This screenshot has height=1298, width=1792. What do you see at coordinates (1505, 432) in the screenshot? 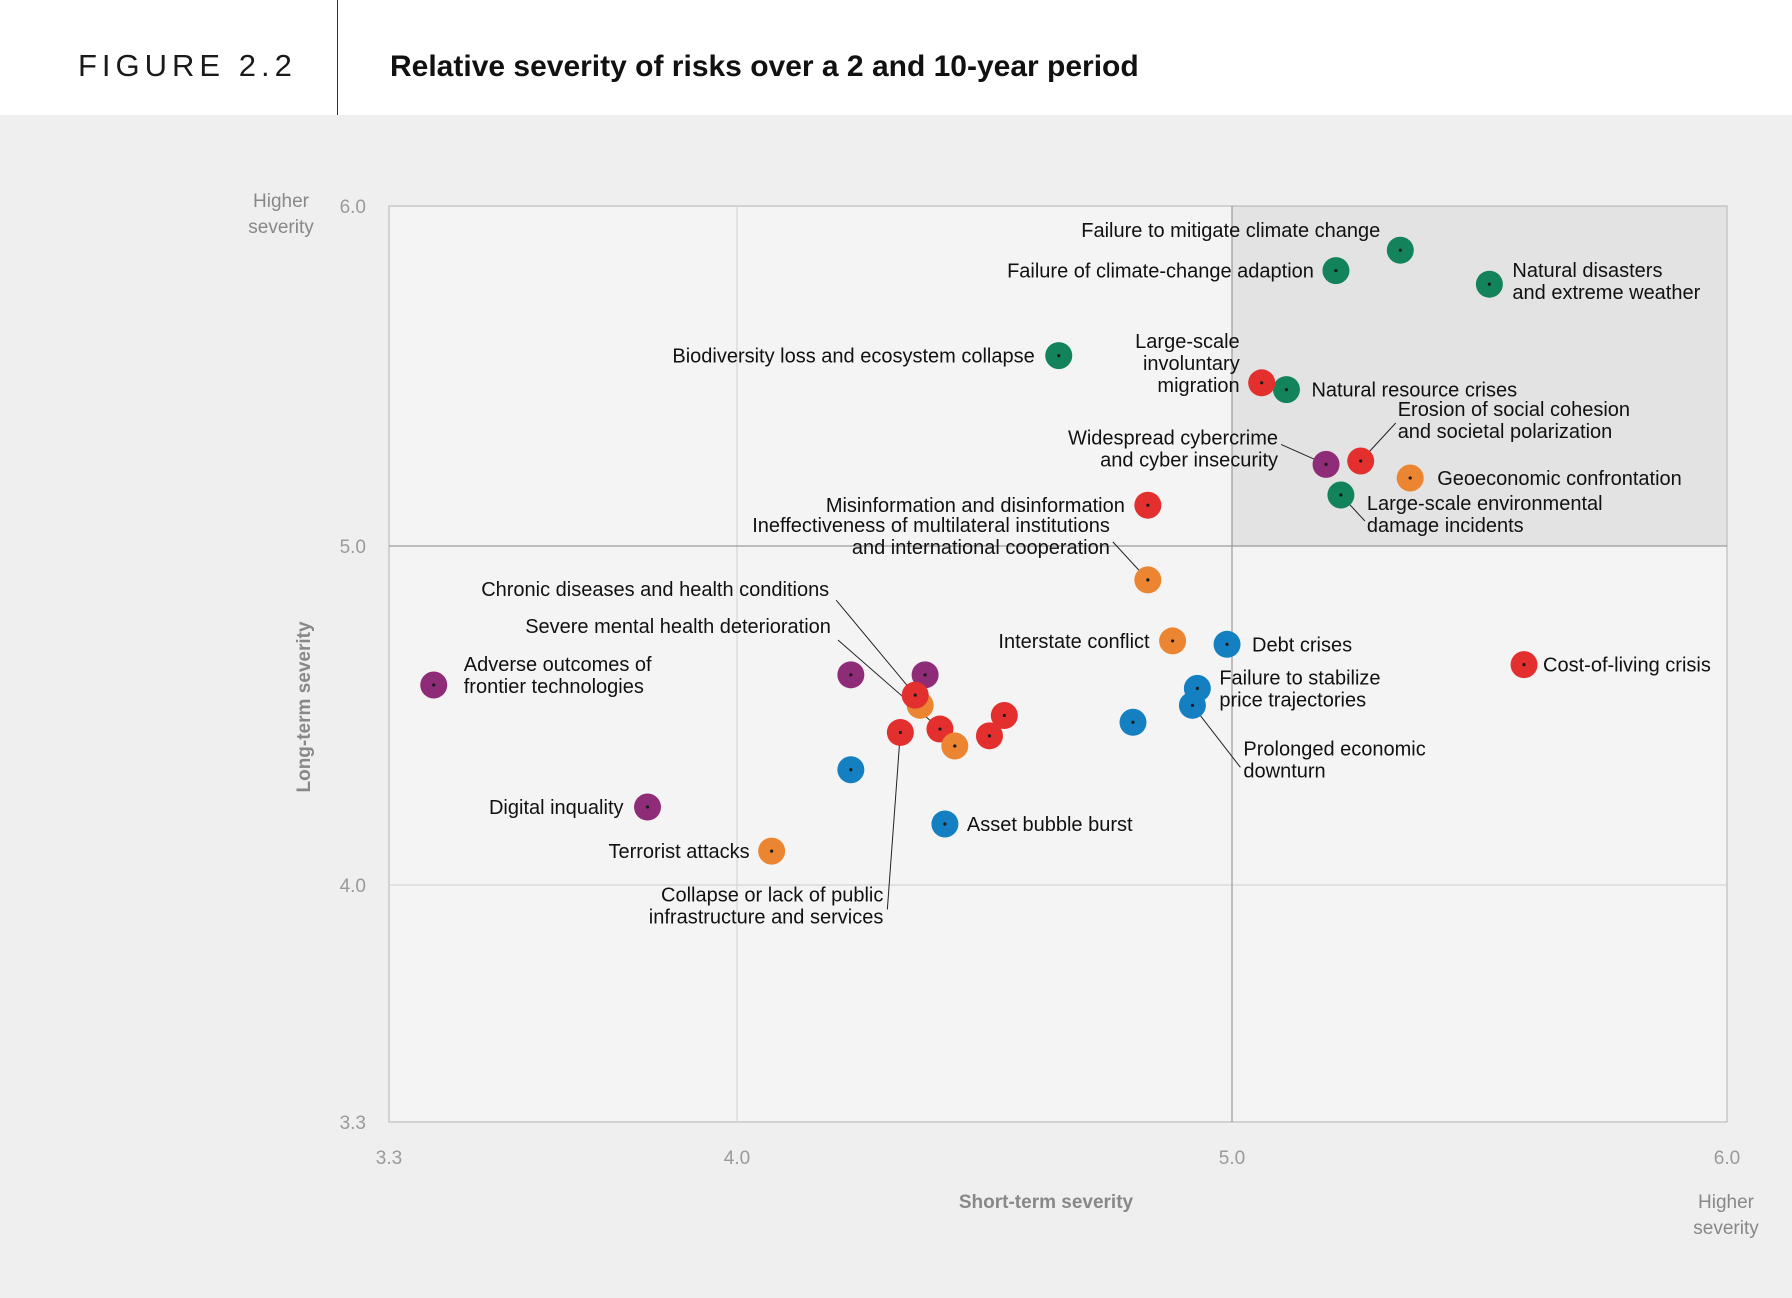
I see `risk-label: and societal polarization` at bounding box center [1505, 432].